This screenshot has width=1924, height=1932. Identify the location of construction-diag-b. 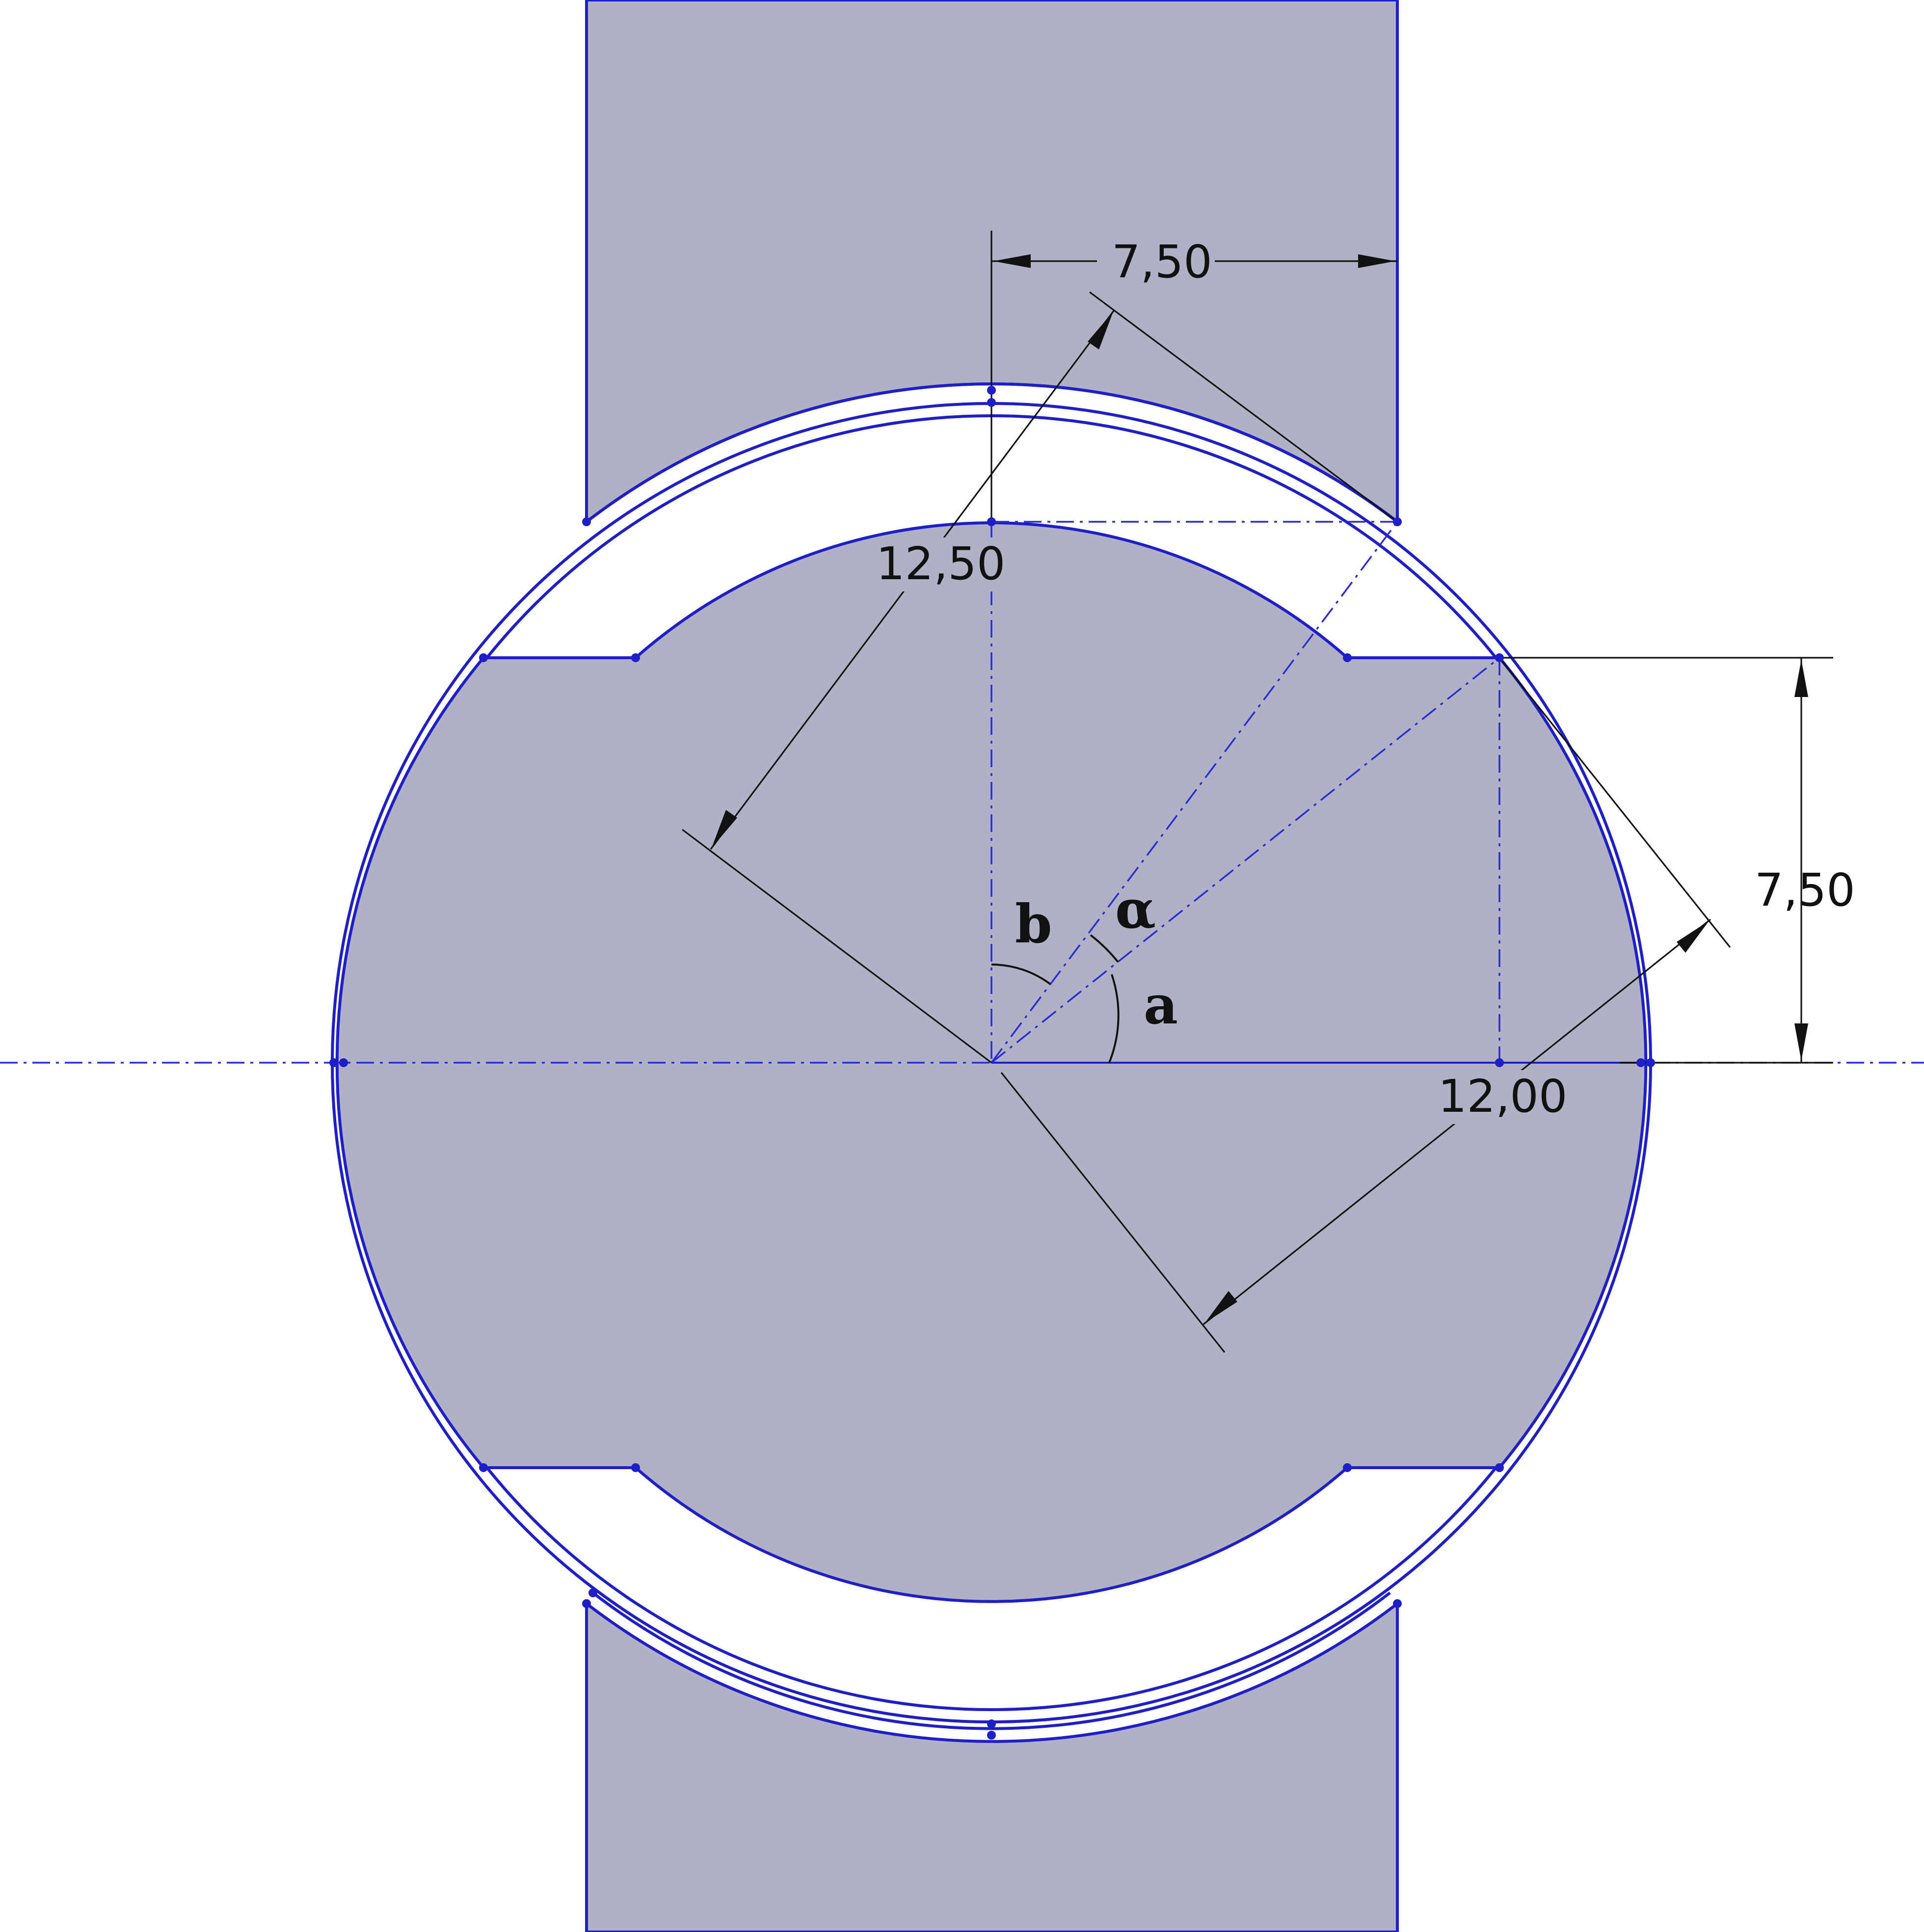
(1194, 792).